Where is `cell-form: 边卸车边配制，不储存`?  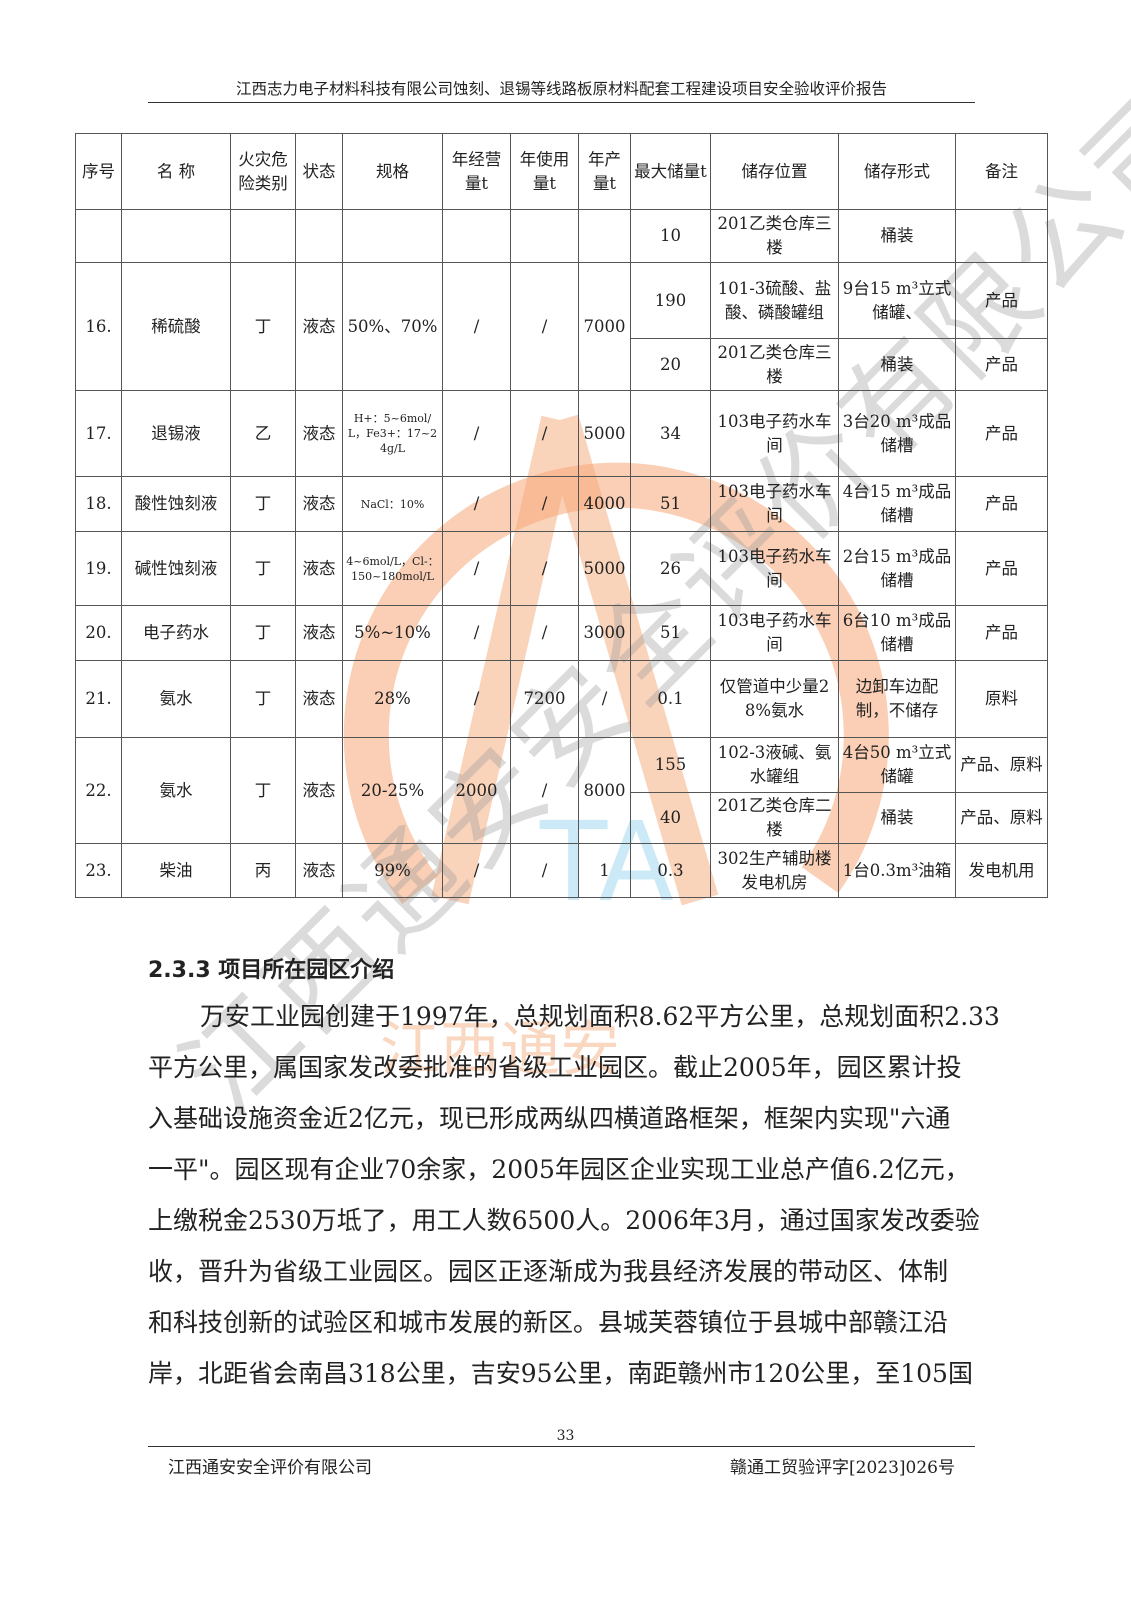 cell-form: 边卸车边配制，不储存 is located at coordinates (897, 699).